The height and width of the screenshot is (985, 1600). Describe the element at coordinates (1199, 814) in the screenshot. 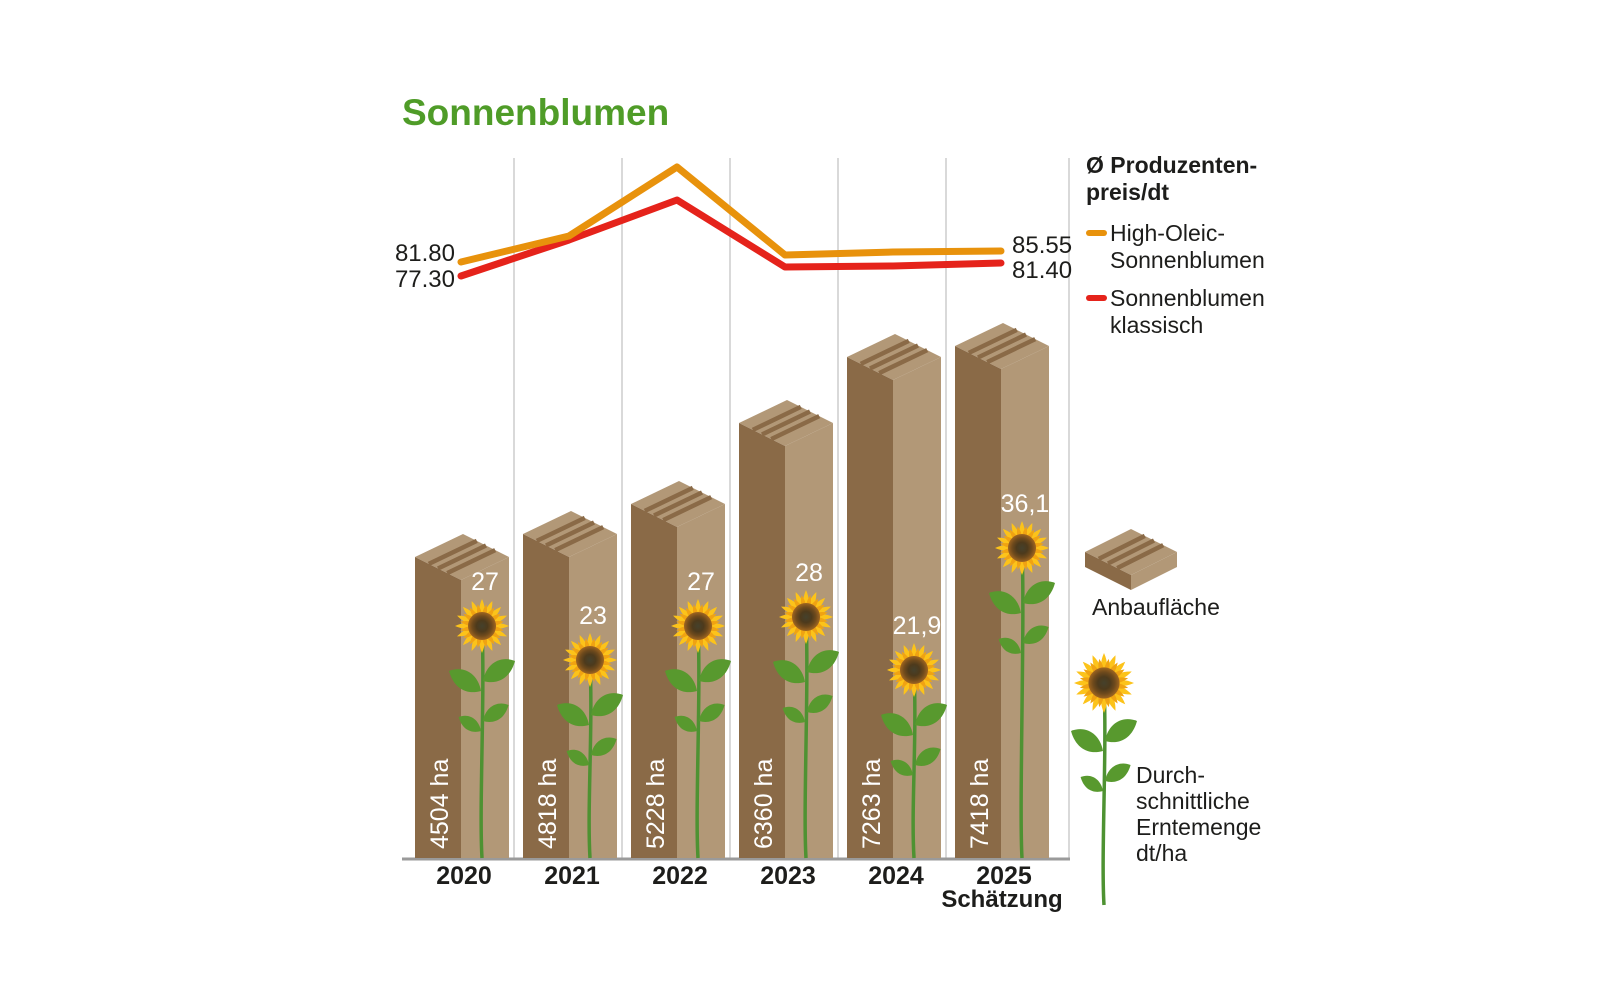

I see `yield-legend-label: Durch- schnittliche Erntemenge dt/ha` at that location.